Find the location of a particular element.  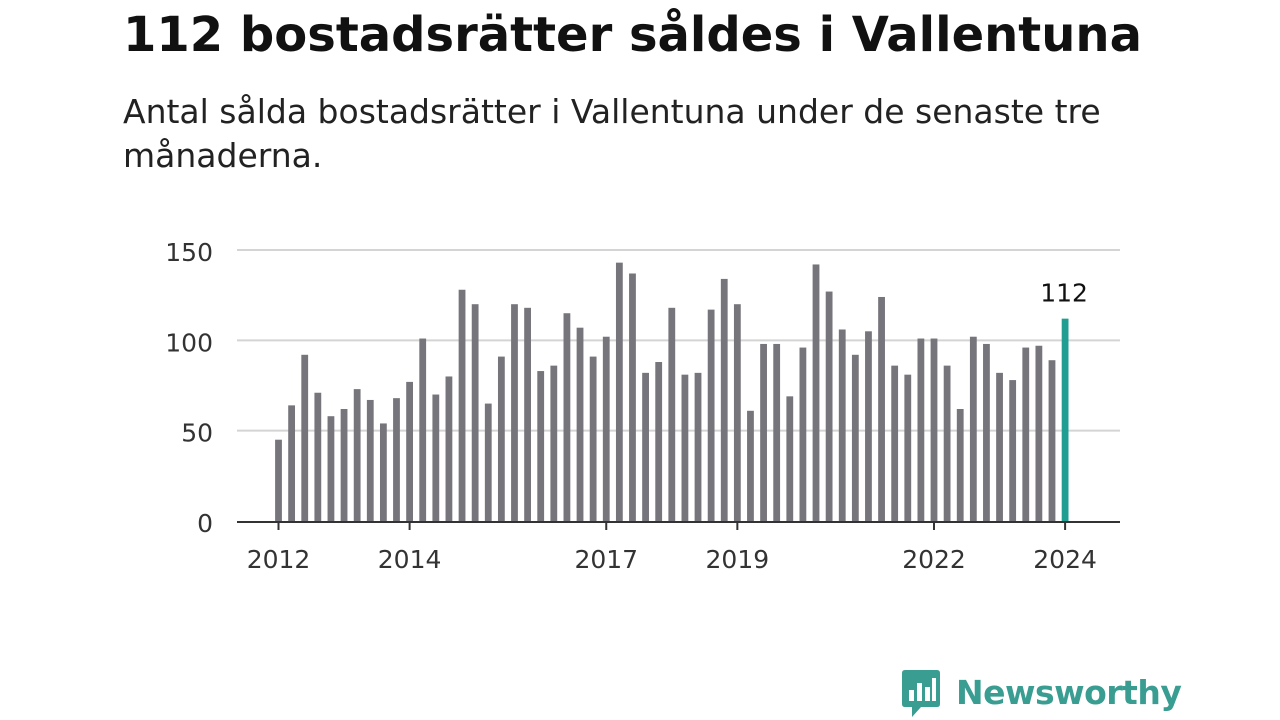

y-axis-tick-labels: 0 50 100 150 is located at coordinates (189, 388).